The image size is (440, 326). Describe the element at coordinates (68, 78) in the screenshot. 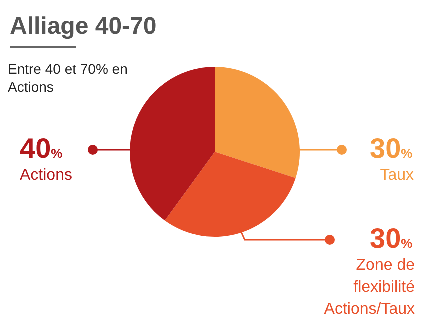

I see `chart-subtitle: Entre 40 et 70% en Actions` at that location.